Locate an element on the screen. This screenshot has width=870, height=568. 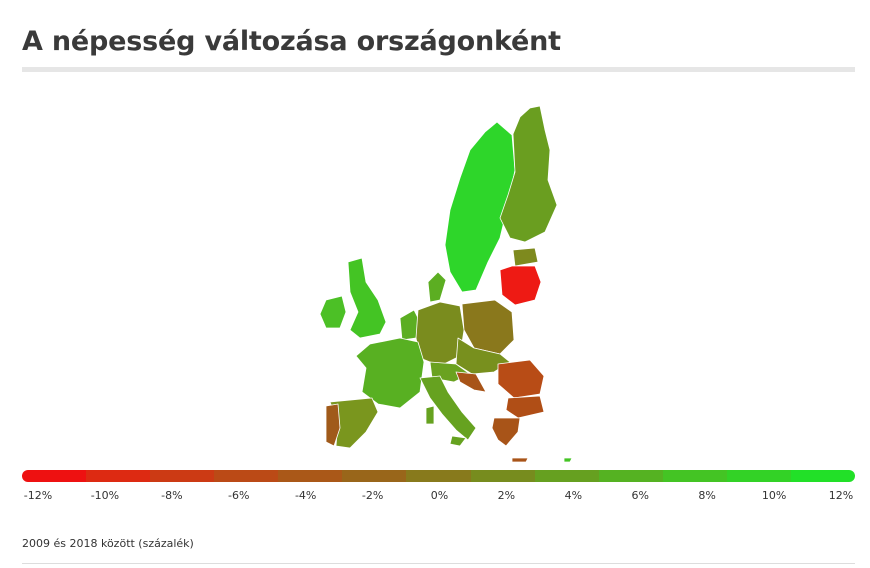
color-scale-tick-label: 0% is located at coordinates (439, 495).